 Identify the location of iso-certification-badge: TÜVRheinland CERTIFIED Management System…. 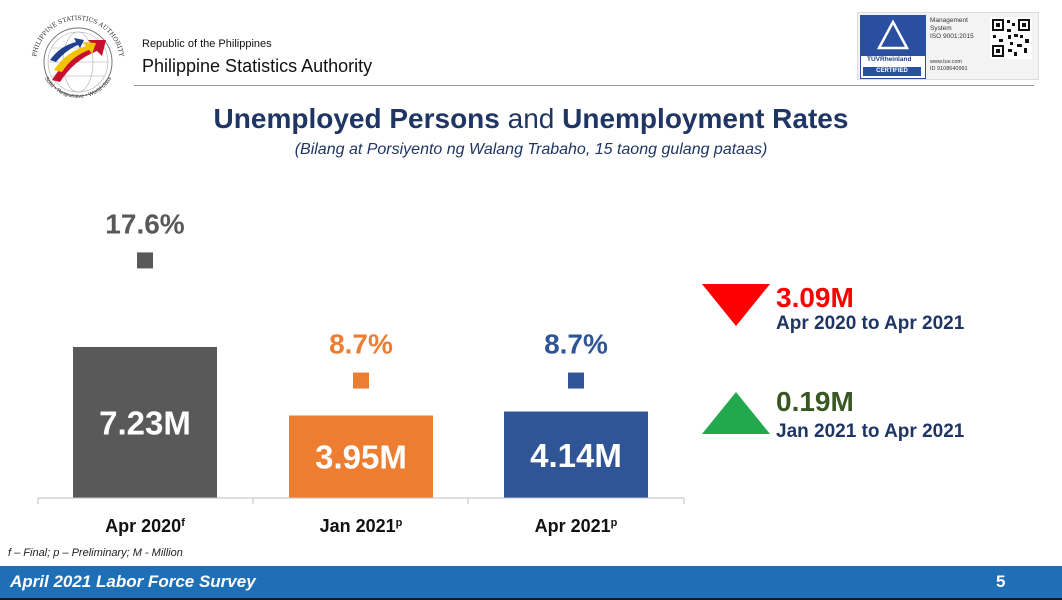
(948, 46).